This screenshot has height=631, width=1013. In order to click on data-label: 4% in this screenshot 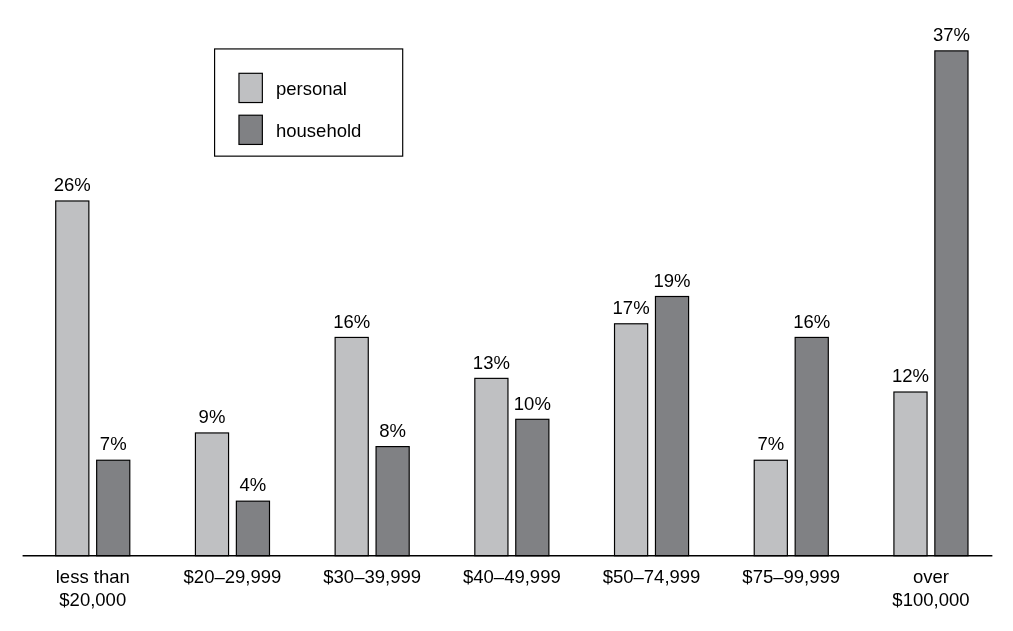, I will do `click(253, 485)`.